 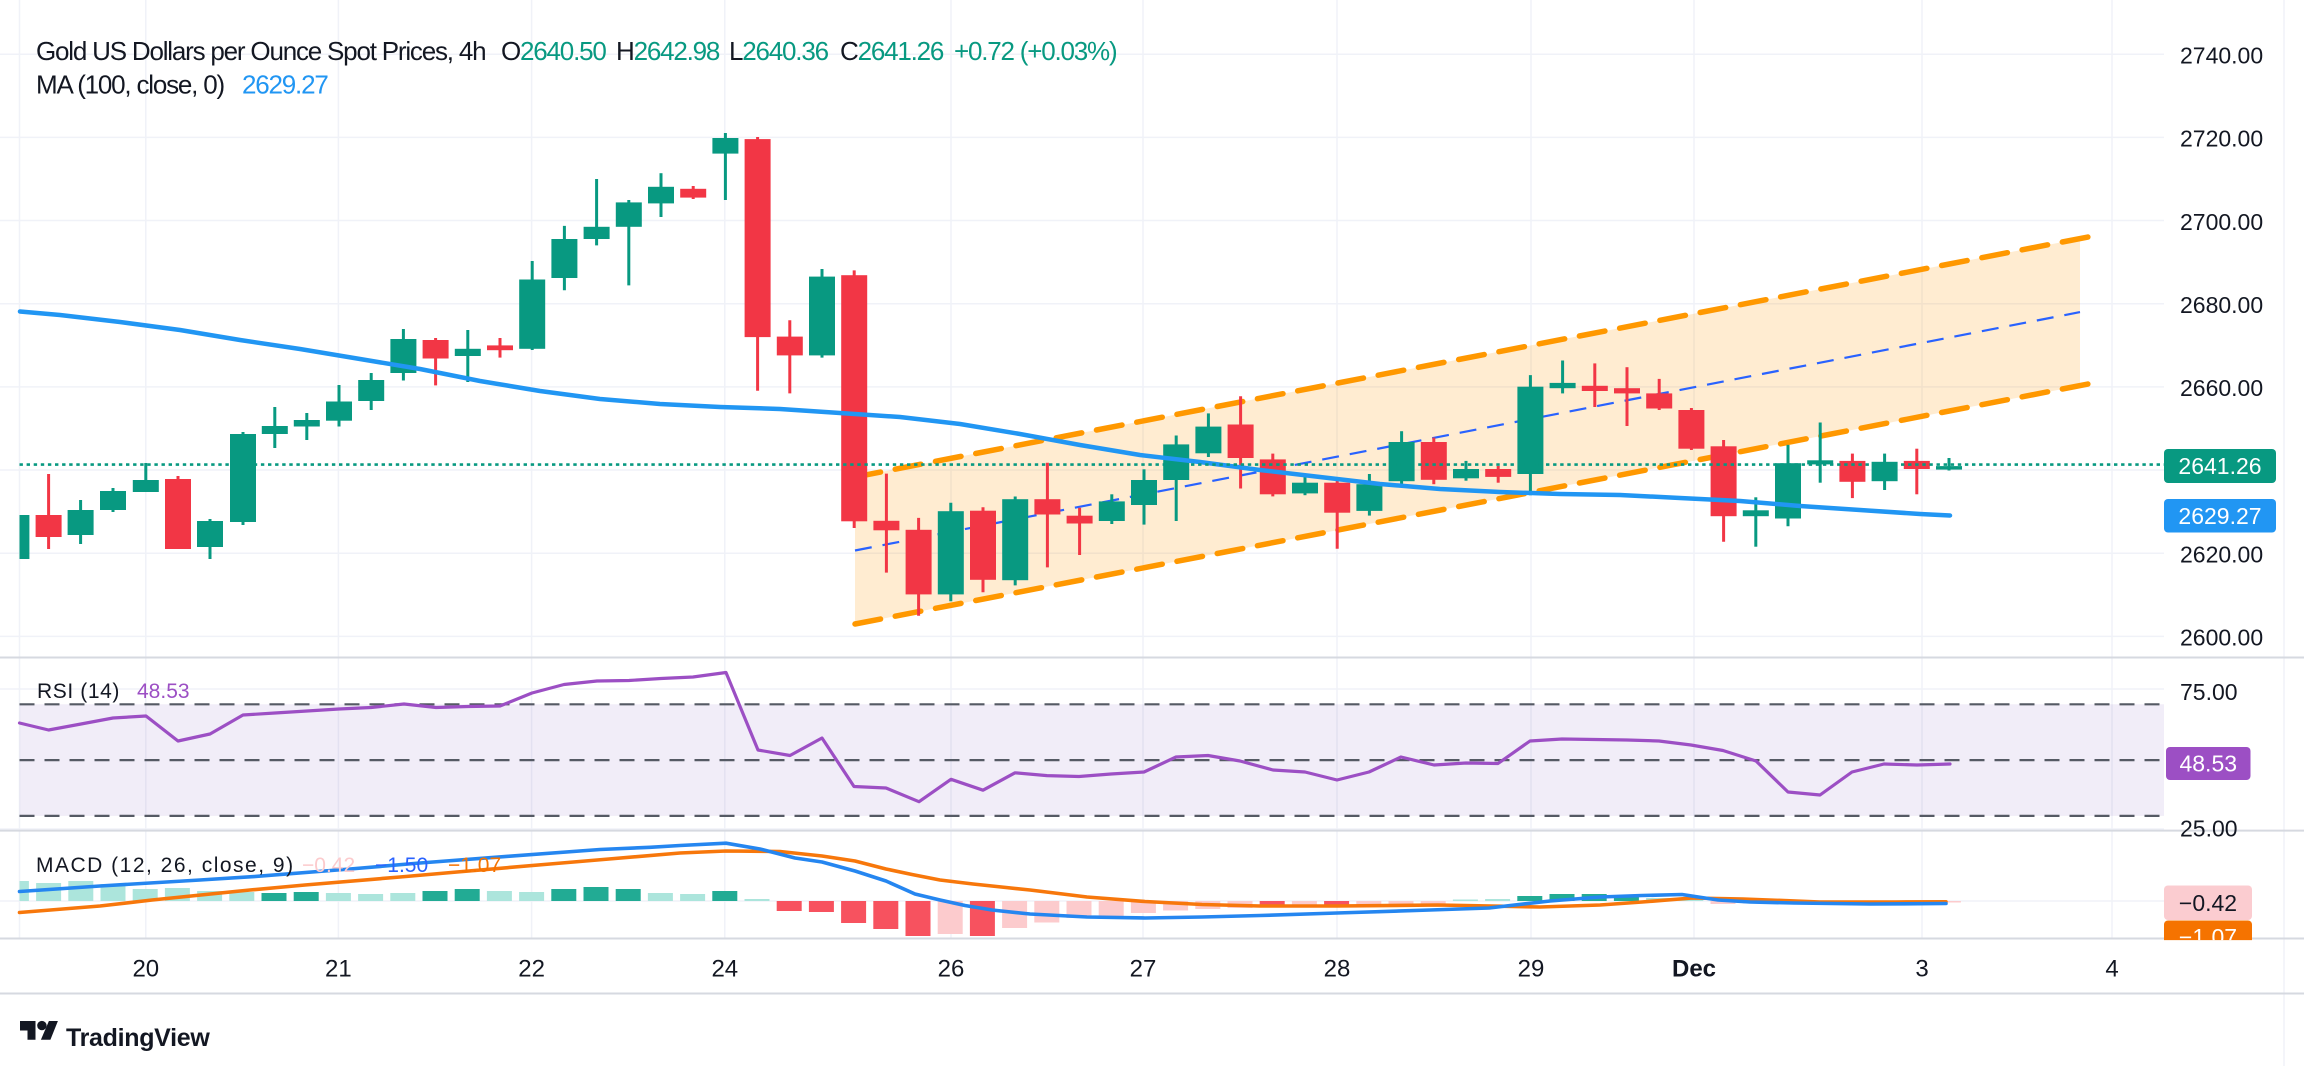 I want to click on svg-text: 25.00, so click(x=2209, y=829).